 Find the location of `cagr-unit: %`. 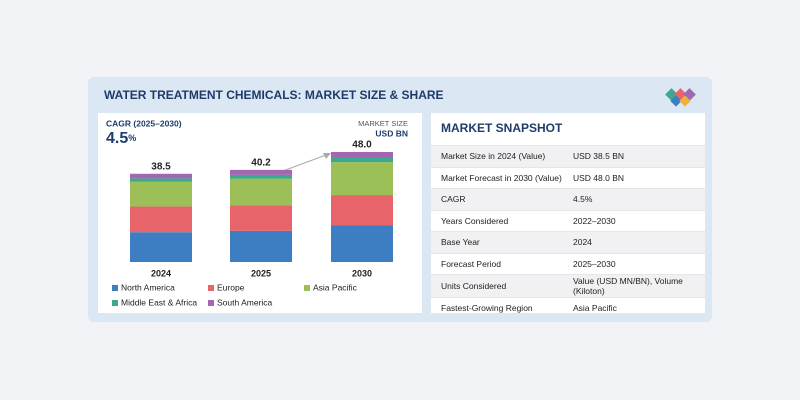

cagr-unit: % is located at coordinates (132, 138).